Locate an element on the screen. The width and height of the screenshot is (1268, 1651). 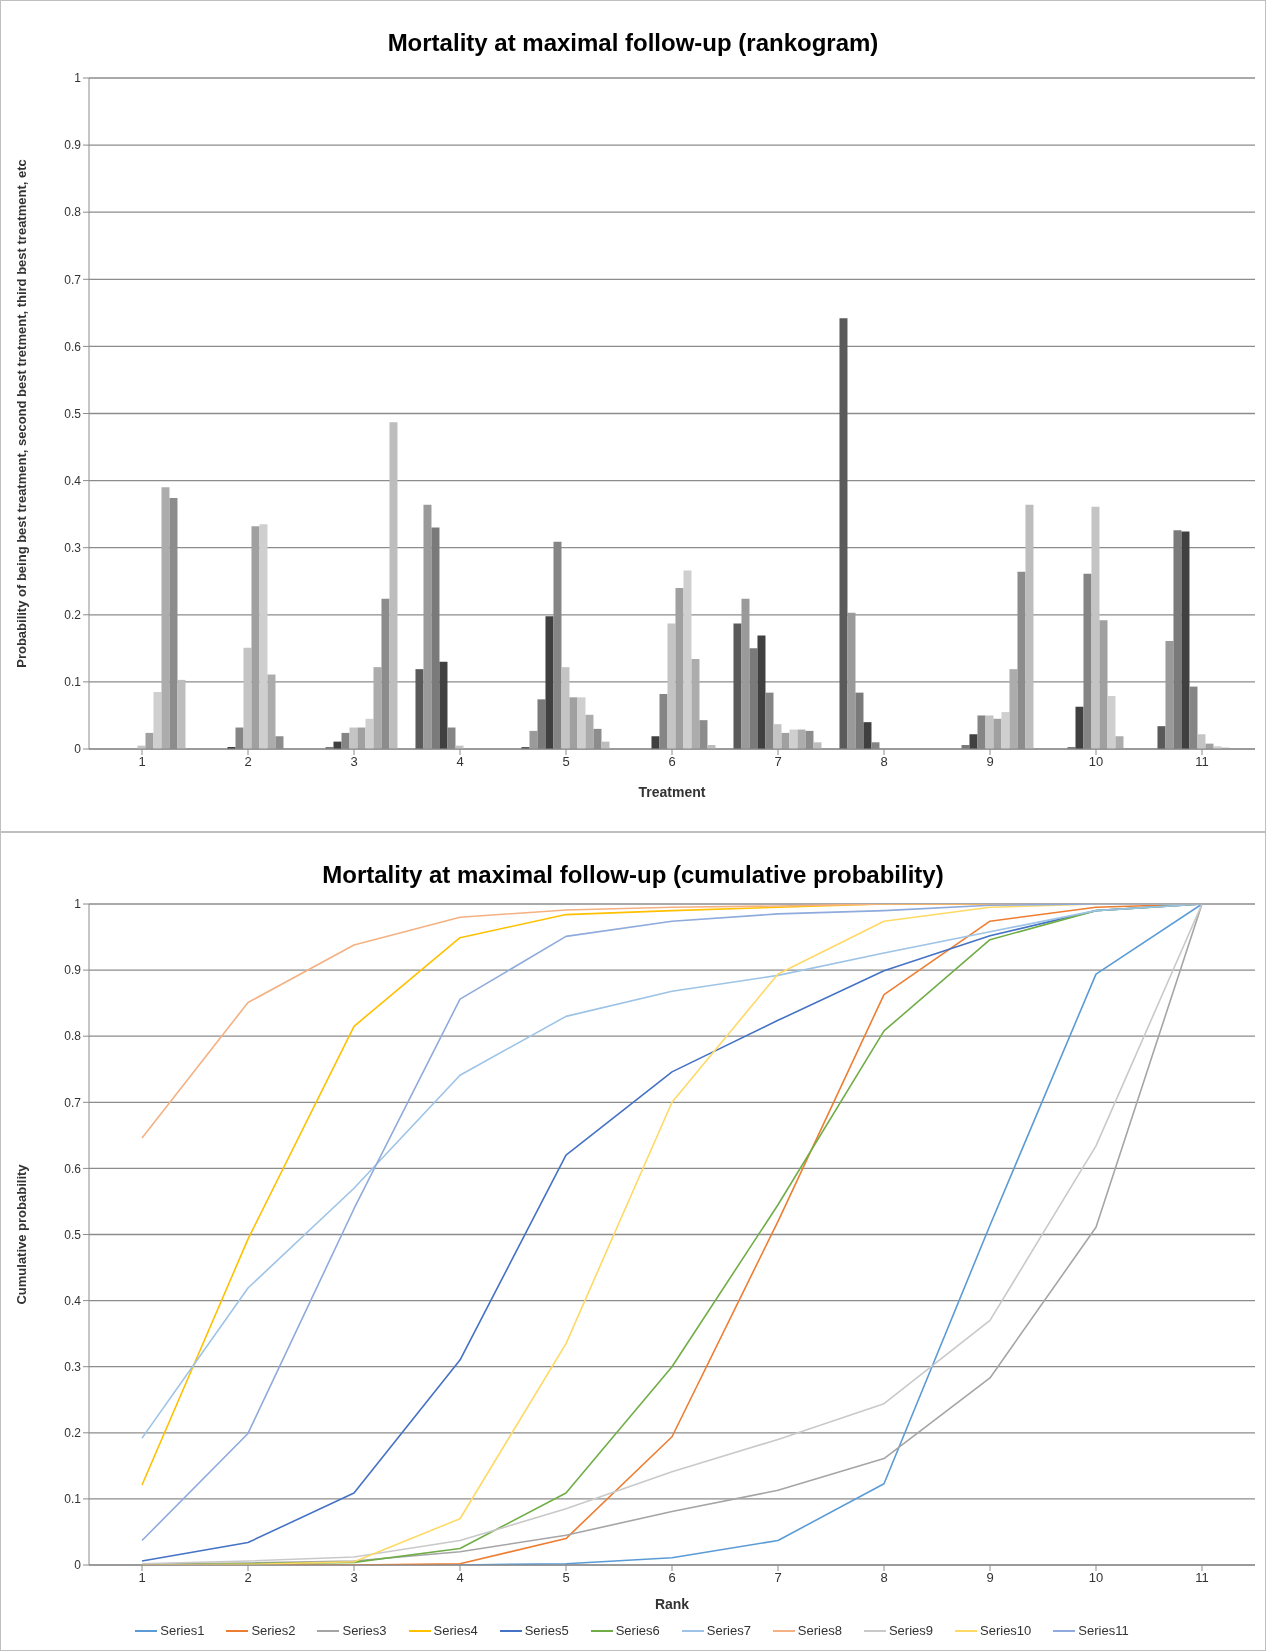
chart-title: Mortality at maximal follow-up (rankogram) is located at coordinates (633, 43).